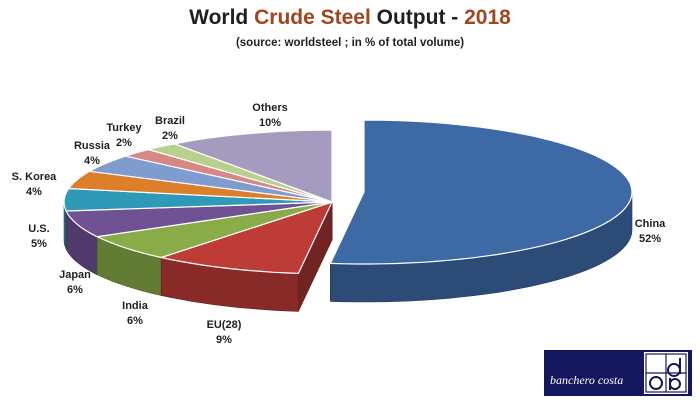 This screenshot has height=402, width=700. I want to click on pie-slice-others, so click(252, 166).